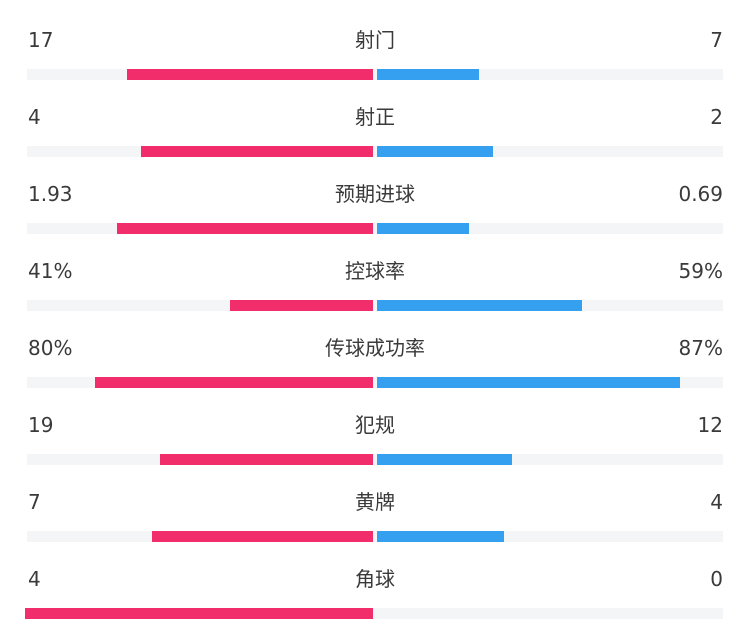 The width and height of the screenshot is (750, 639). I want to click on away-value: 0.69, so click(700, 194).